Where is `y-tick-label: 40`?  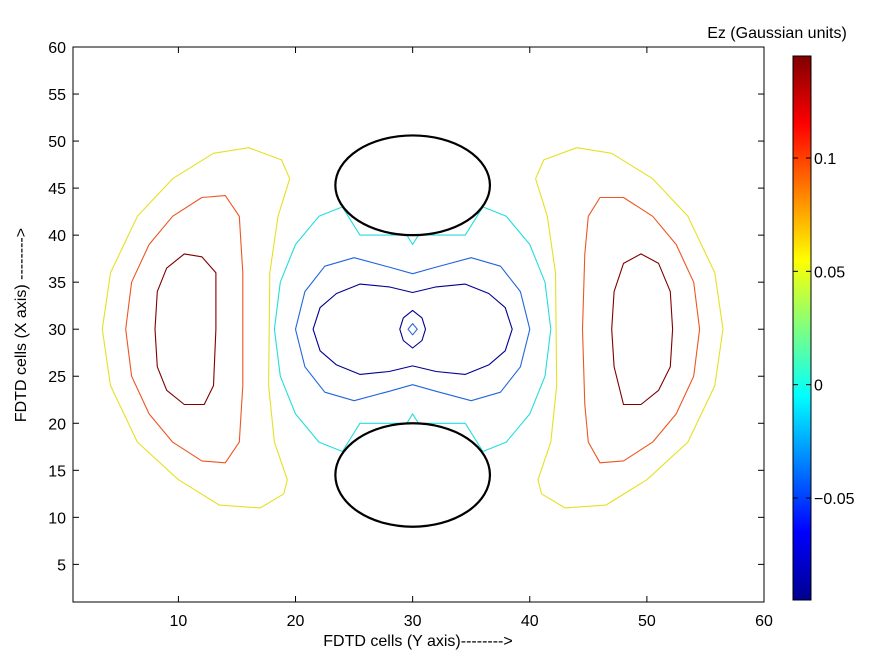 y-tick-label: 40 is located at coordinates (57, 236).